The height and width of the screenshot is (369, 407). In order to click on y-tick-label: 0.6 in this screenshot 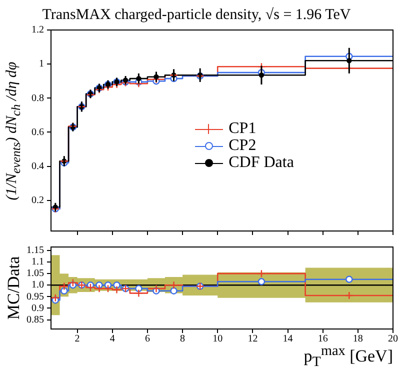, I will do `click(38, 132)`.